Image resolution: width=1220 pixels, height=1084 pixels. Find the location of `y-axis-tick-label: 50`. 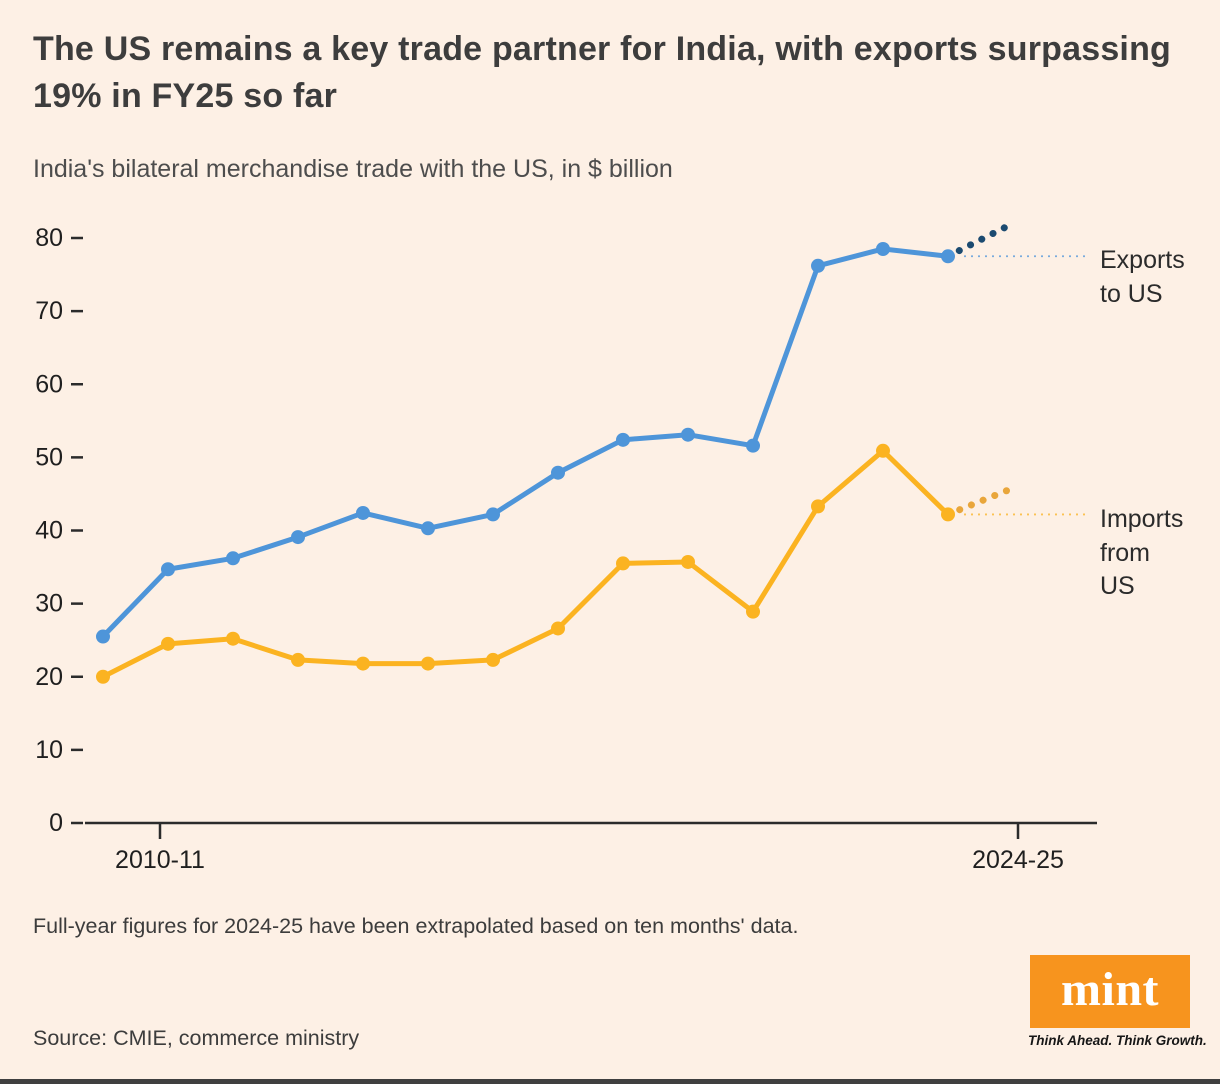

y-axis-tick-label: 50 is located at coordinates (49, 457).